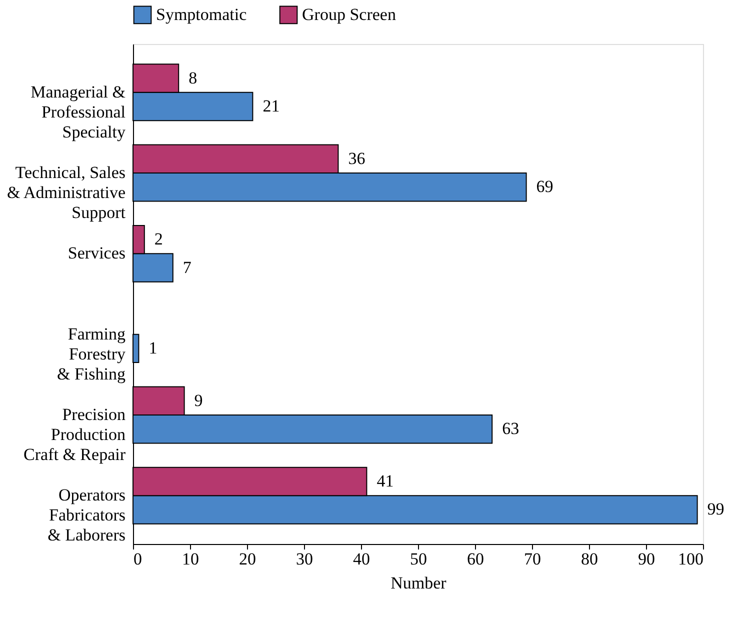 The height and width of the screenshot is (632, 753). What do you see at coordinates (691, 559) in the screenshot?
I see `x-tick-label: 100` at bounding box center [691, 559].